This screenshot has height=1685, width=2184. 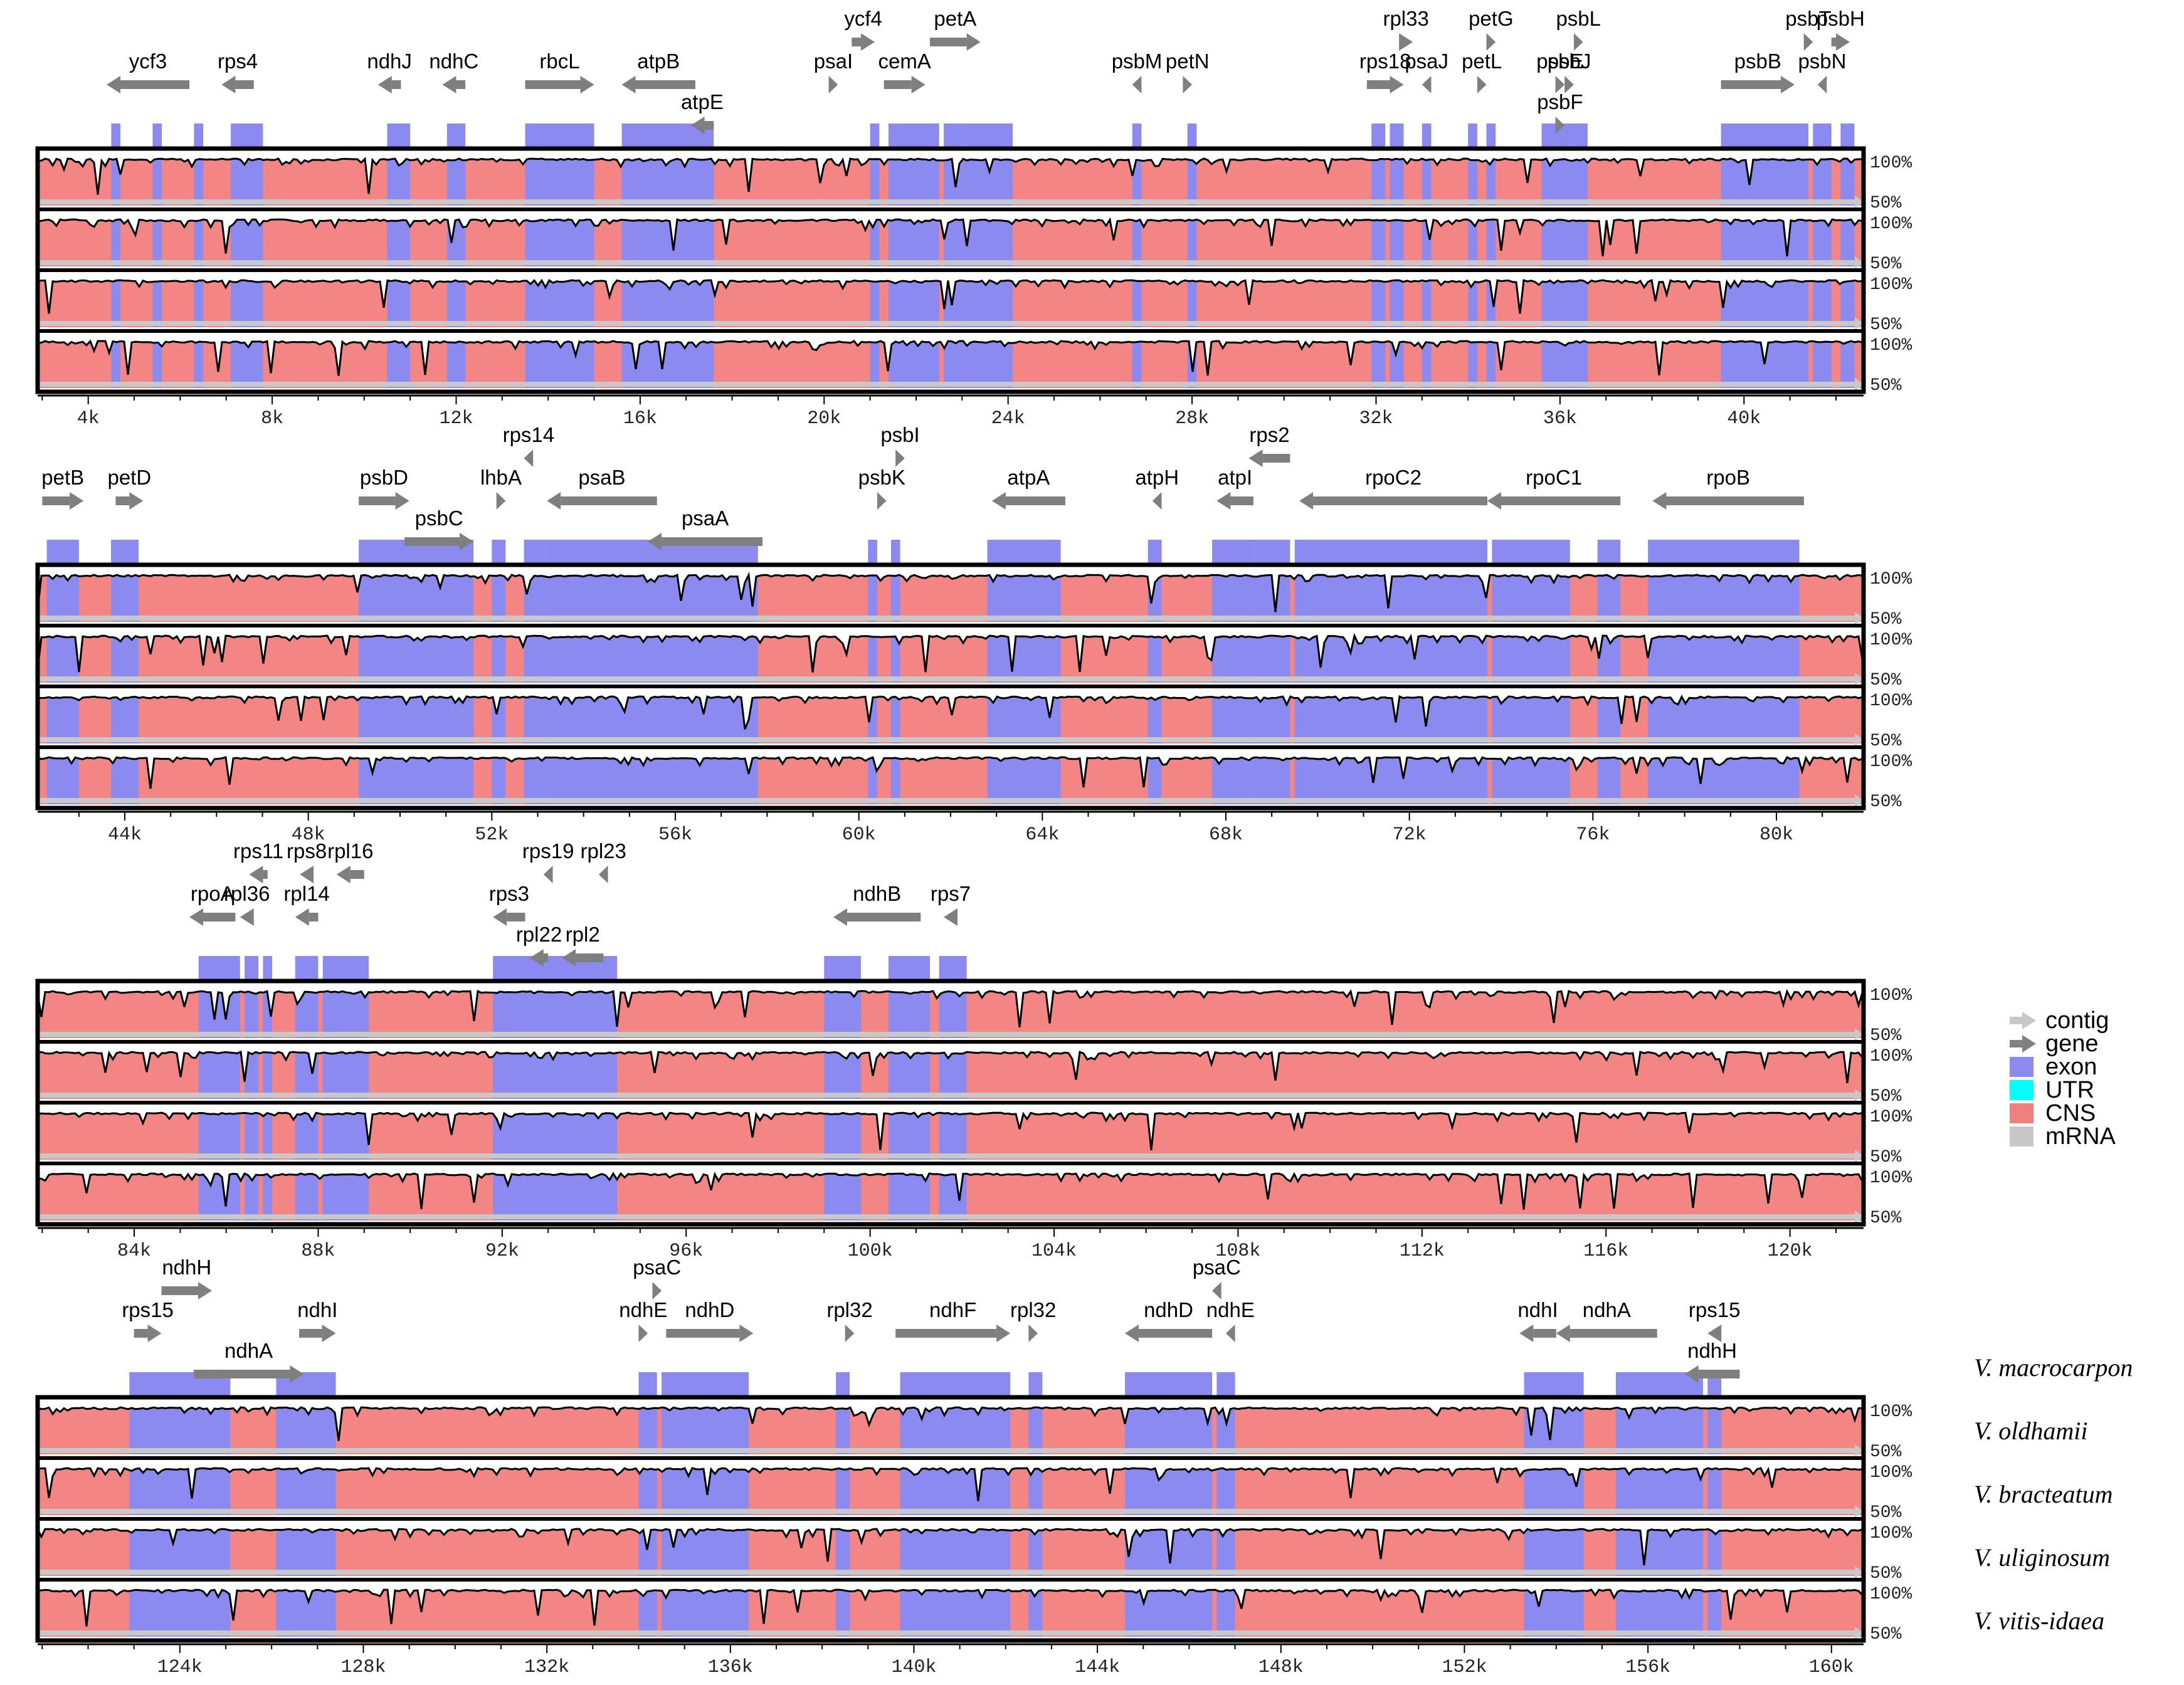 I want to click on gene-label: rps7, so click(x=951, y=894).